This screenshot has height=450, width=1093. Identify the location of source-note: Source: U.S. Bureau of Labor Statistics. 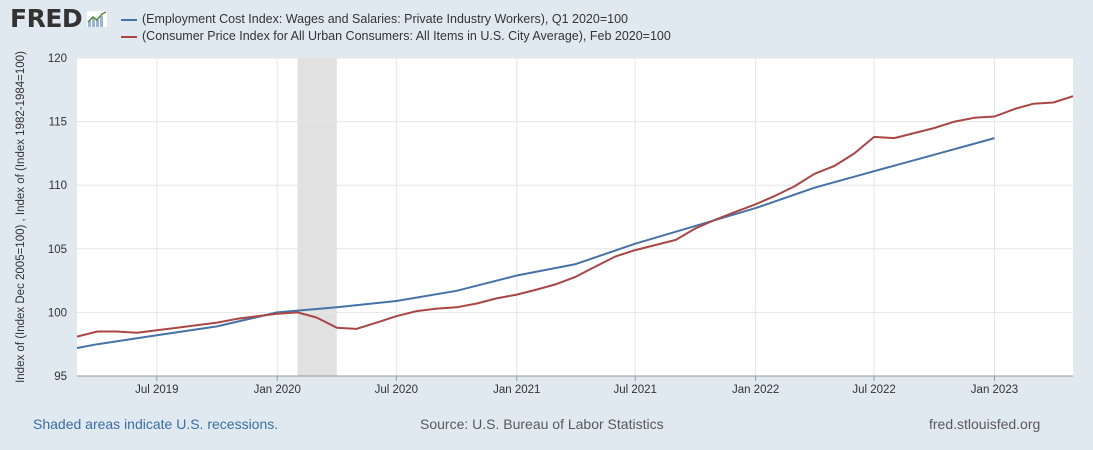
(542, 424).